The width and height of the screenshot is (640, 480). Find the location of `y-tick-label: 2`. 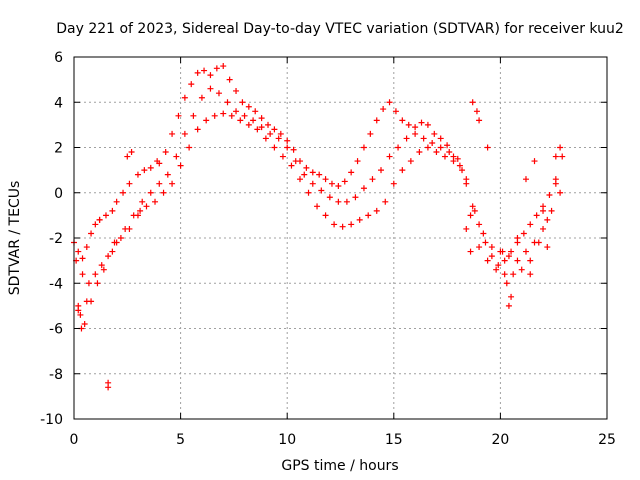

y-tick-label: 2 is located at coordinates (58, 149).